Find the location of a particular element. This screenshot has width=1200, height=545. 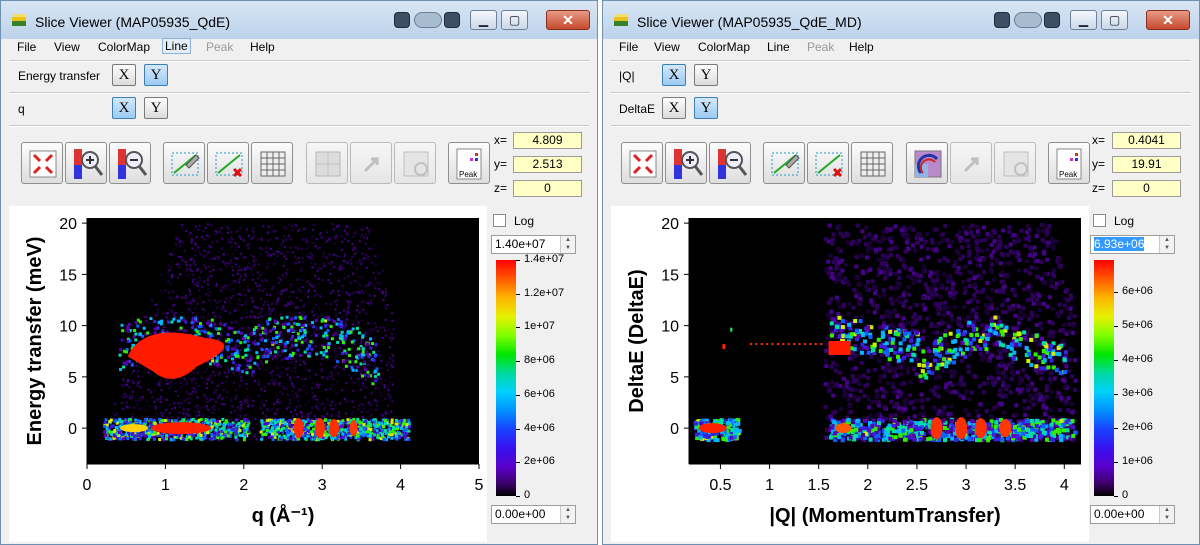

title-bar: Slice Viewer (MAP05935_QdE) ▁ ▢ ✕ is located at coordinates (299, 20).